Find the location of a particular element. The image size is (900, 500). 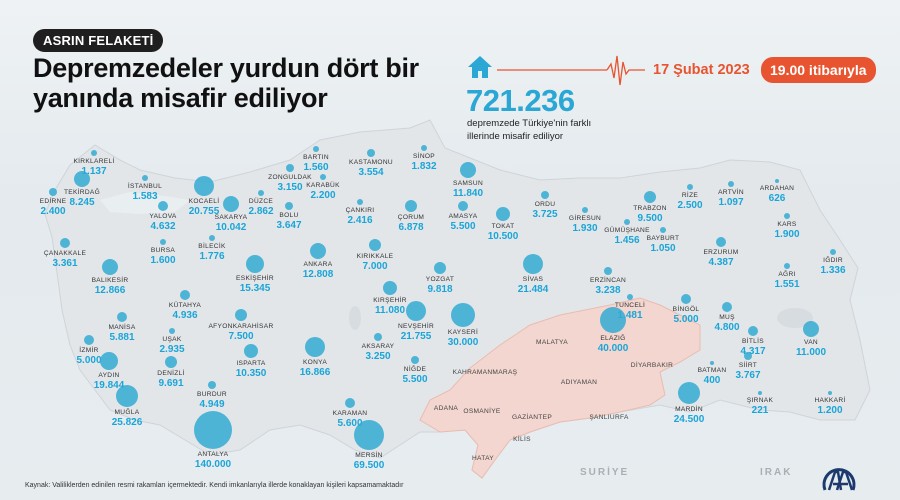

province-label: AYDIN 19.844 is located at coordinates (109, 381).